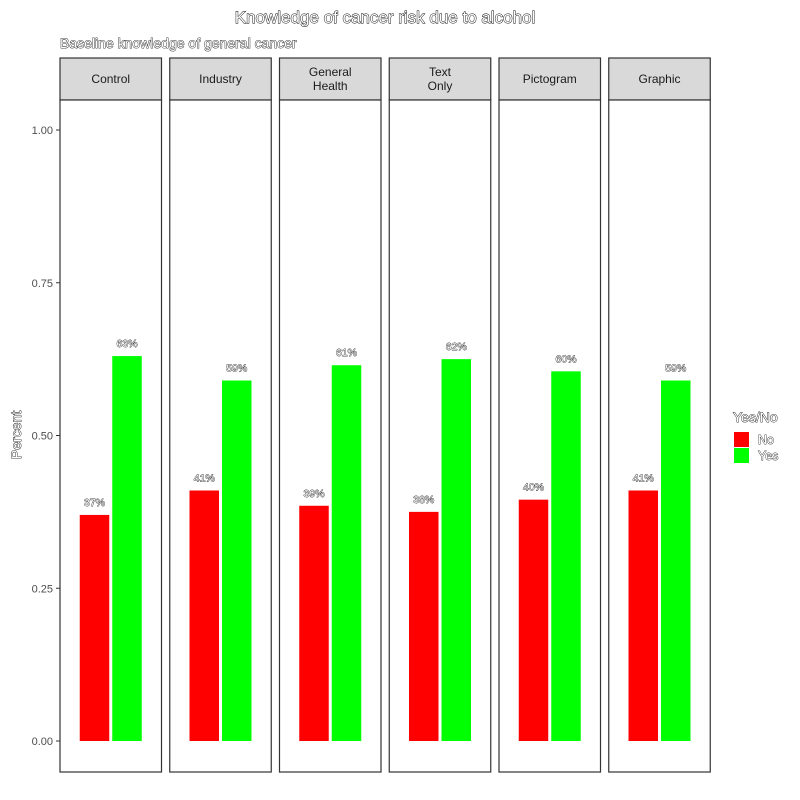  Describe the element at coordinates (16, 435) in the screenshot. I see `y-axis-label: Percent` at that location.